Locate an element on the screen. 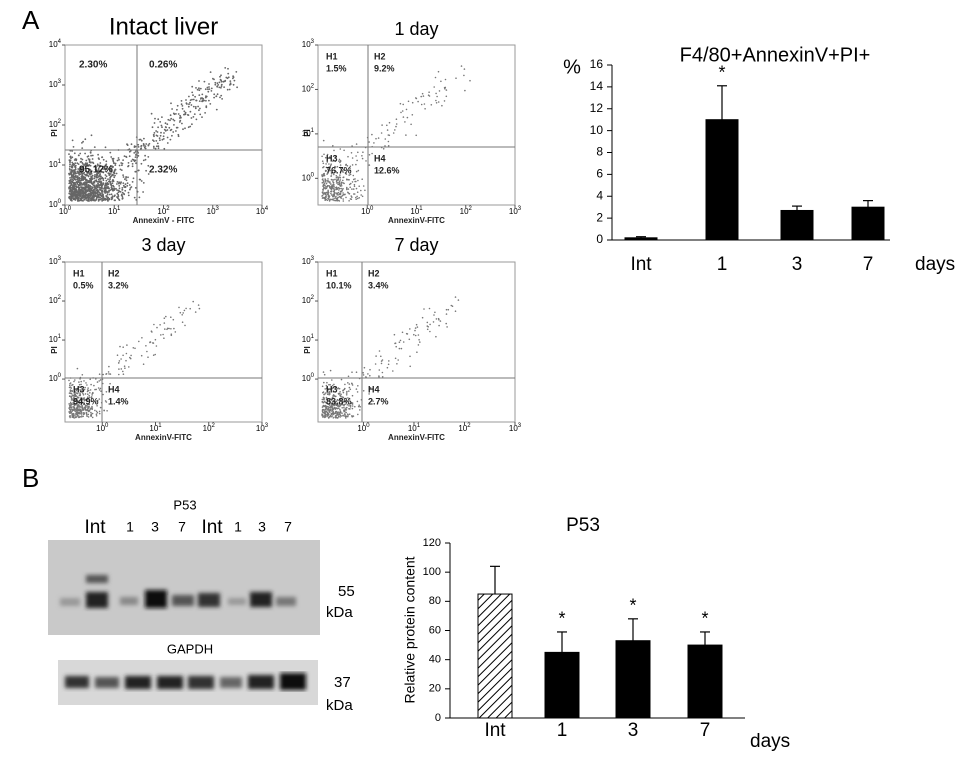 The width and height of the screenshot is (962, 767). tick-label: 10¹ is located at coordinates (55, 339).